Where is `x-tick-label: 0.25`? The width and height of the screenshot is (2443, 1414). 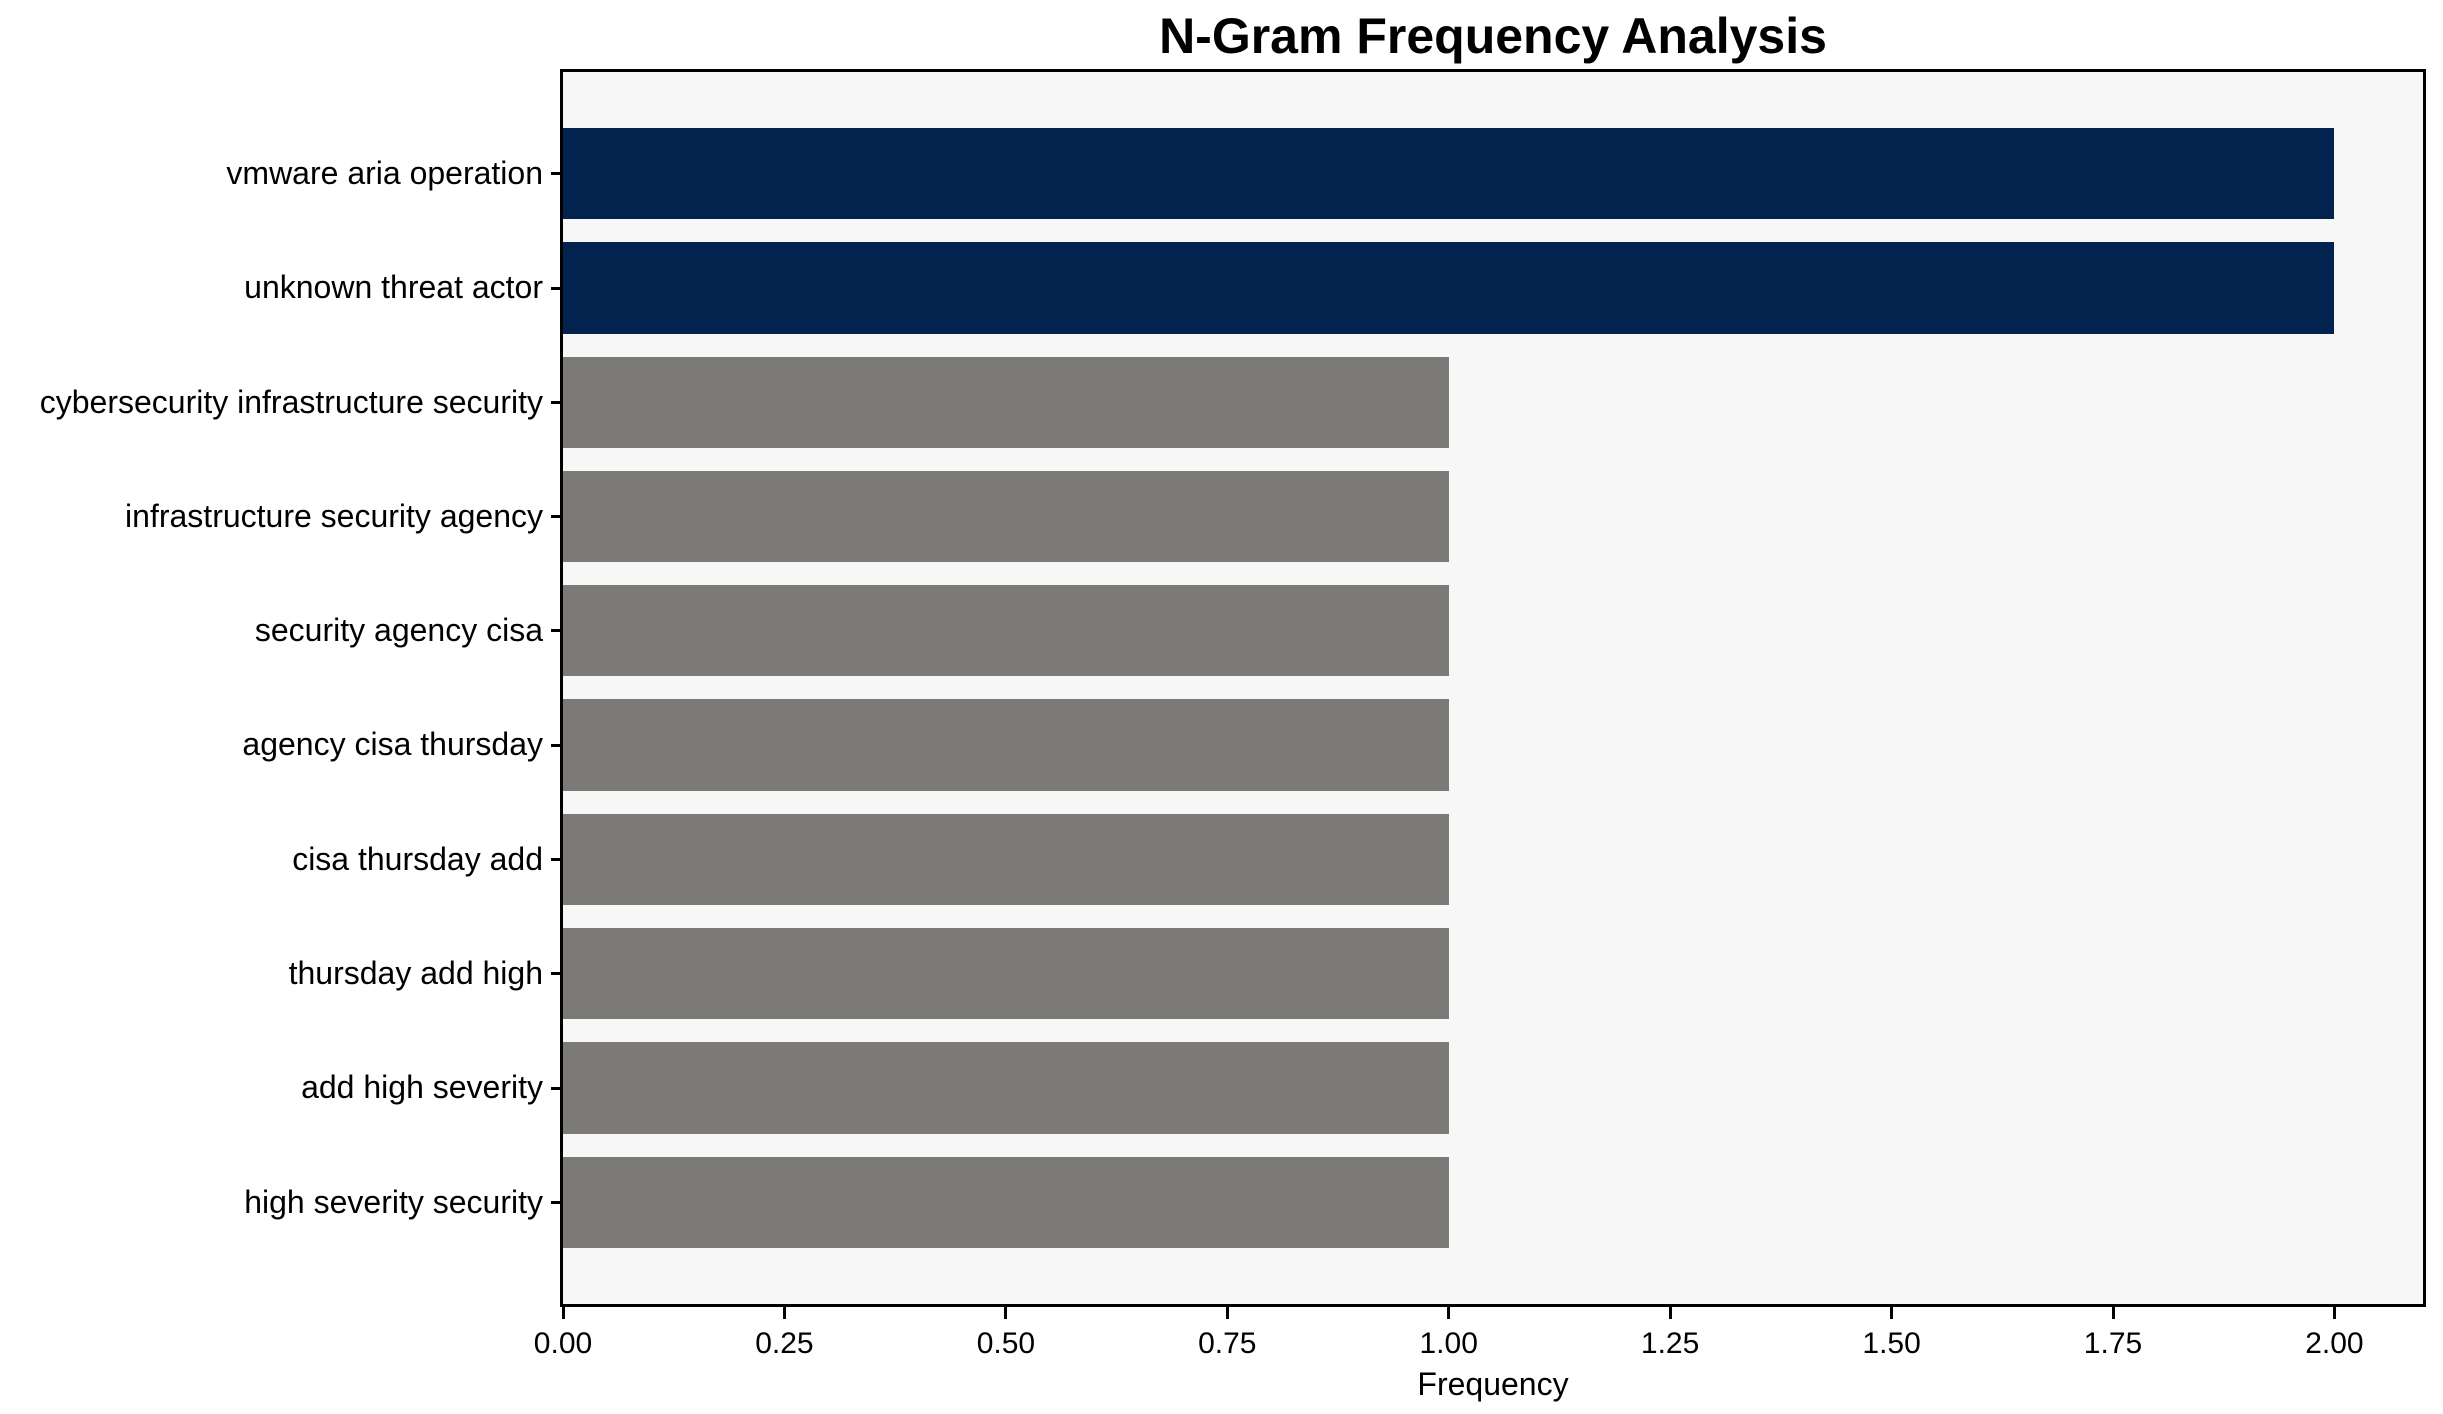 x-tick-label: 0.25 is located at coordinates (784, 1343).